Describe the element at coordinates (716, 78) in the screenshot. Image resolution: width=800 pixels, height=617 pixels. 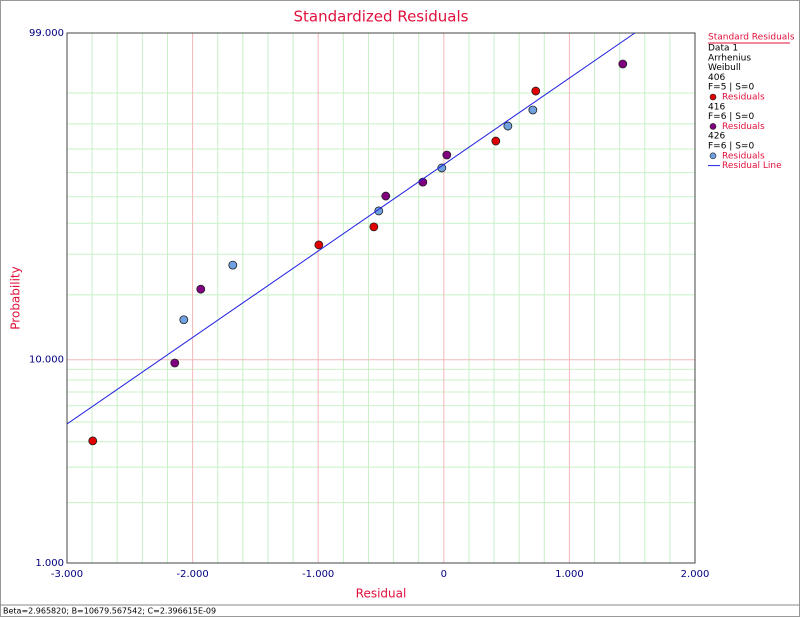
I see `legend-group: 406` at that location.